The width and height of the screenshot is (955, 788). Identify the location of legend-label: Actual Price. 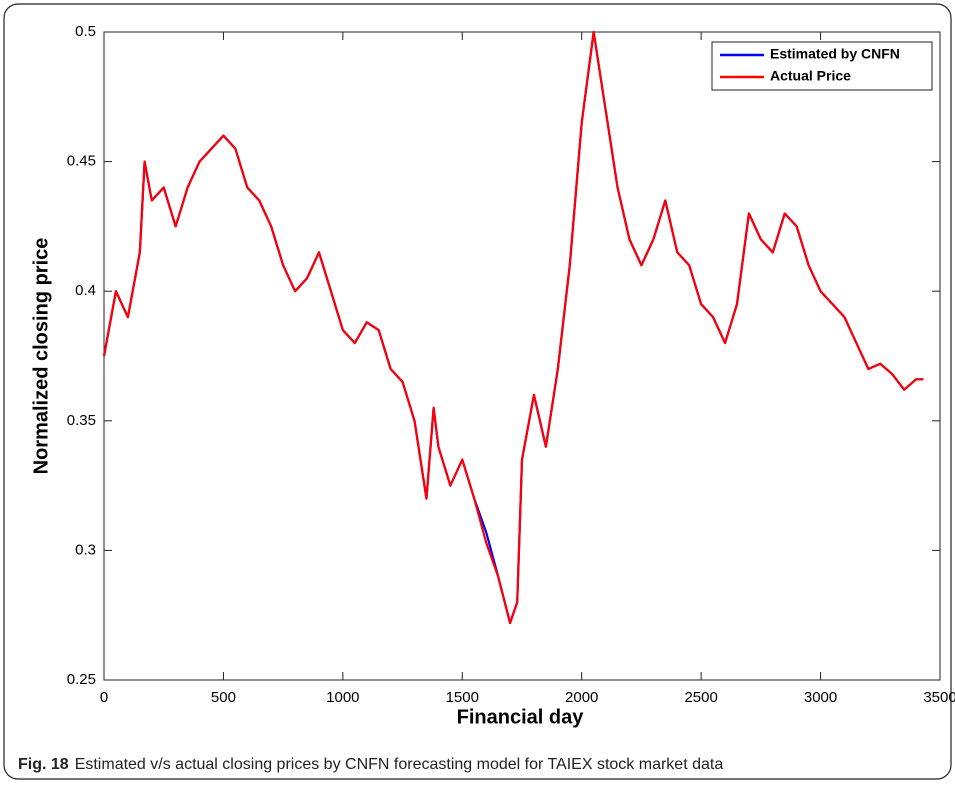
(810, 76).